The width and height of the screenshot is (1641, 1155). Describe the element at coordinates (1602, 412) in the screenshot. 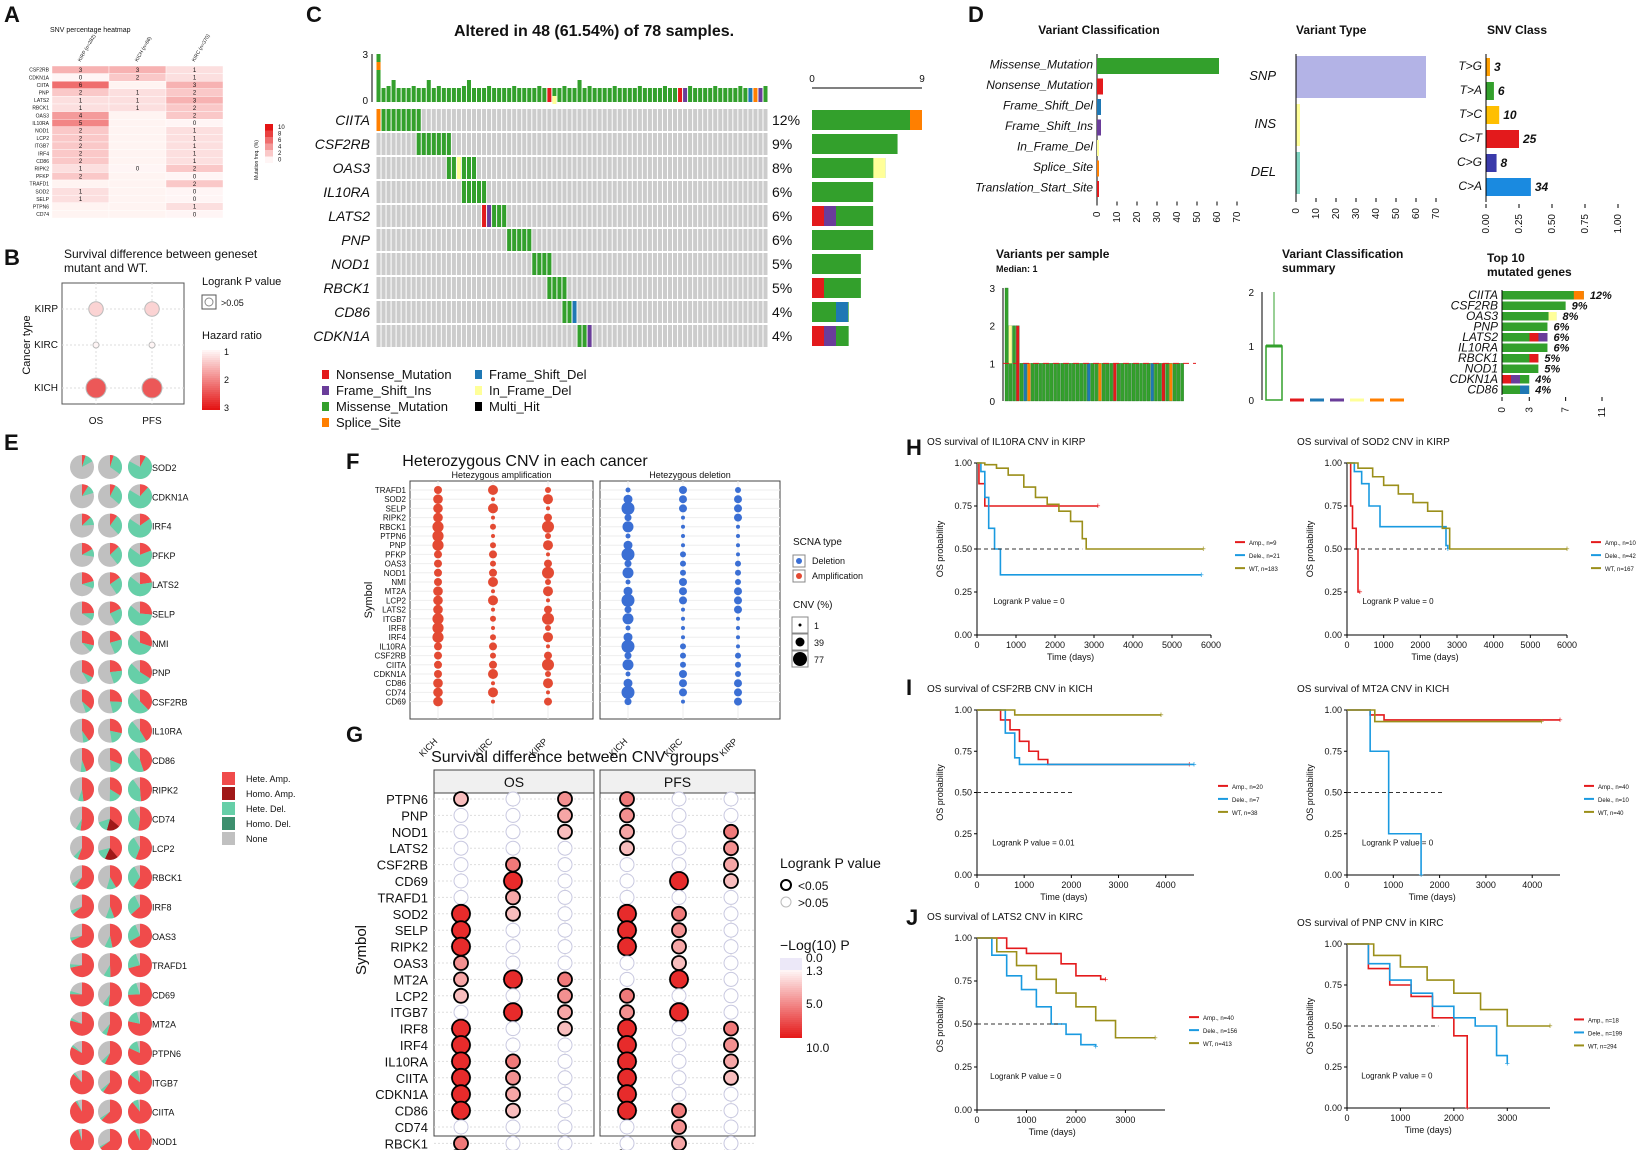

I see `axis-tick-label: 11` at that location.